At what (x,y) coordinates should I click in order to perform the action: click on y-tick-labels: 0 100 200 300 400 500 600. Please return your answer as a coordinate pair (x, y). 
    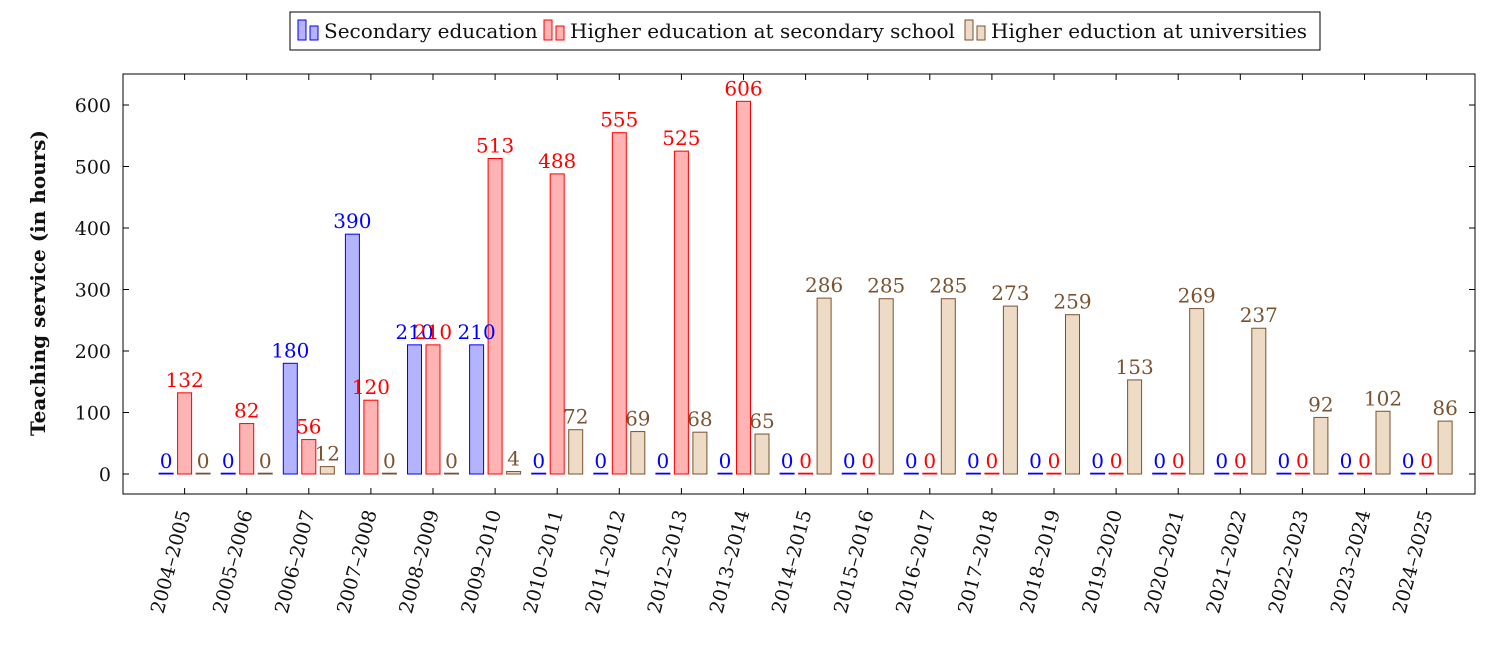
    Looking at the image, I should click on (93, 290).